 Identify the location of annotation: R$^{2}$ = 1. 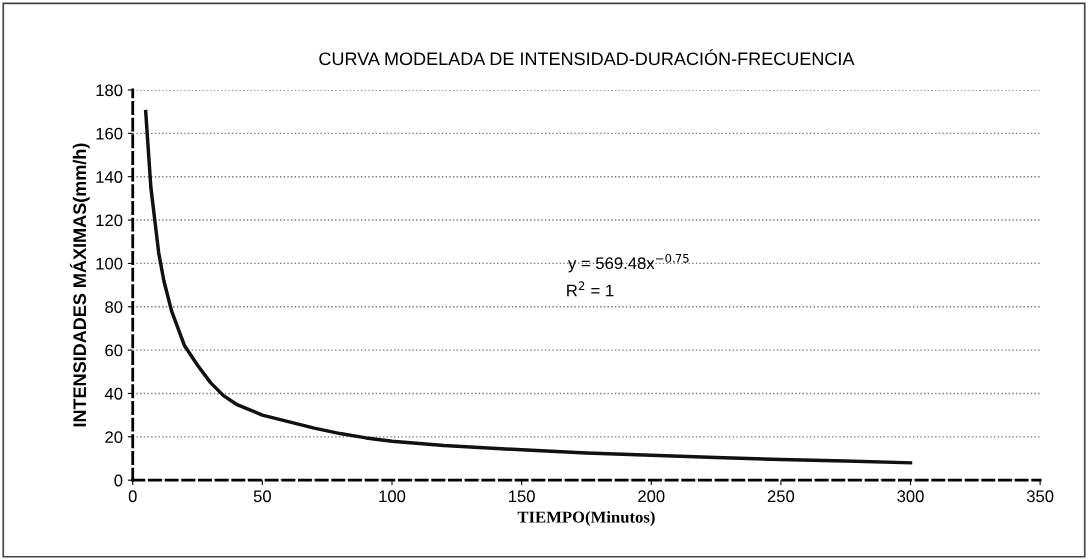
(590, 289).